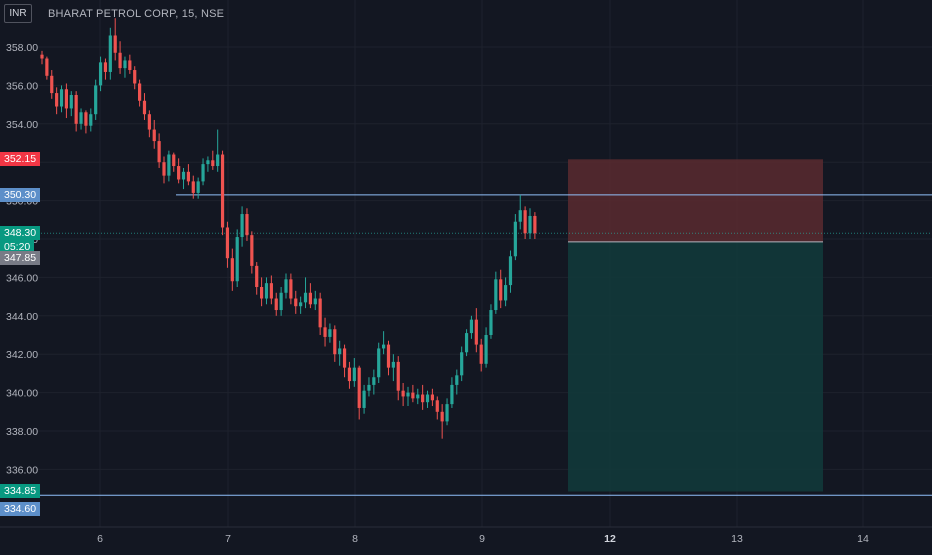 This screenshot has height=555, width=932. Describe the element at coordinates (20, 159) in the screenshot. I see `stop-loss-price-tag: 352.15` at that location.